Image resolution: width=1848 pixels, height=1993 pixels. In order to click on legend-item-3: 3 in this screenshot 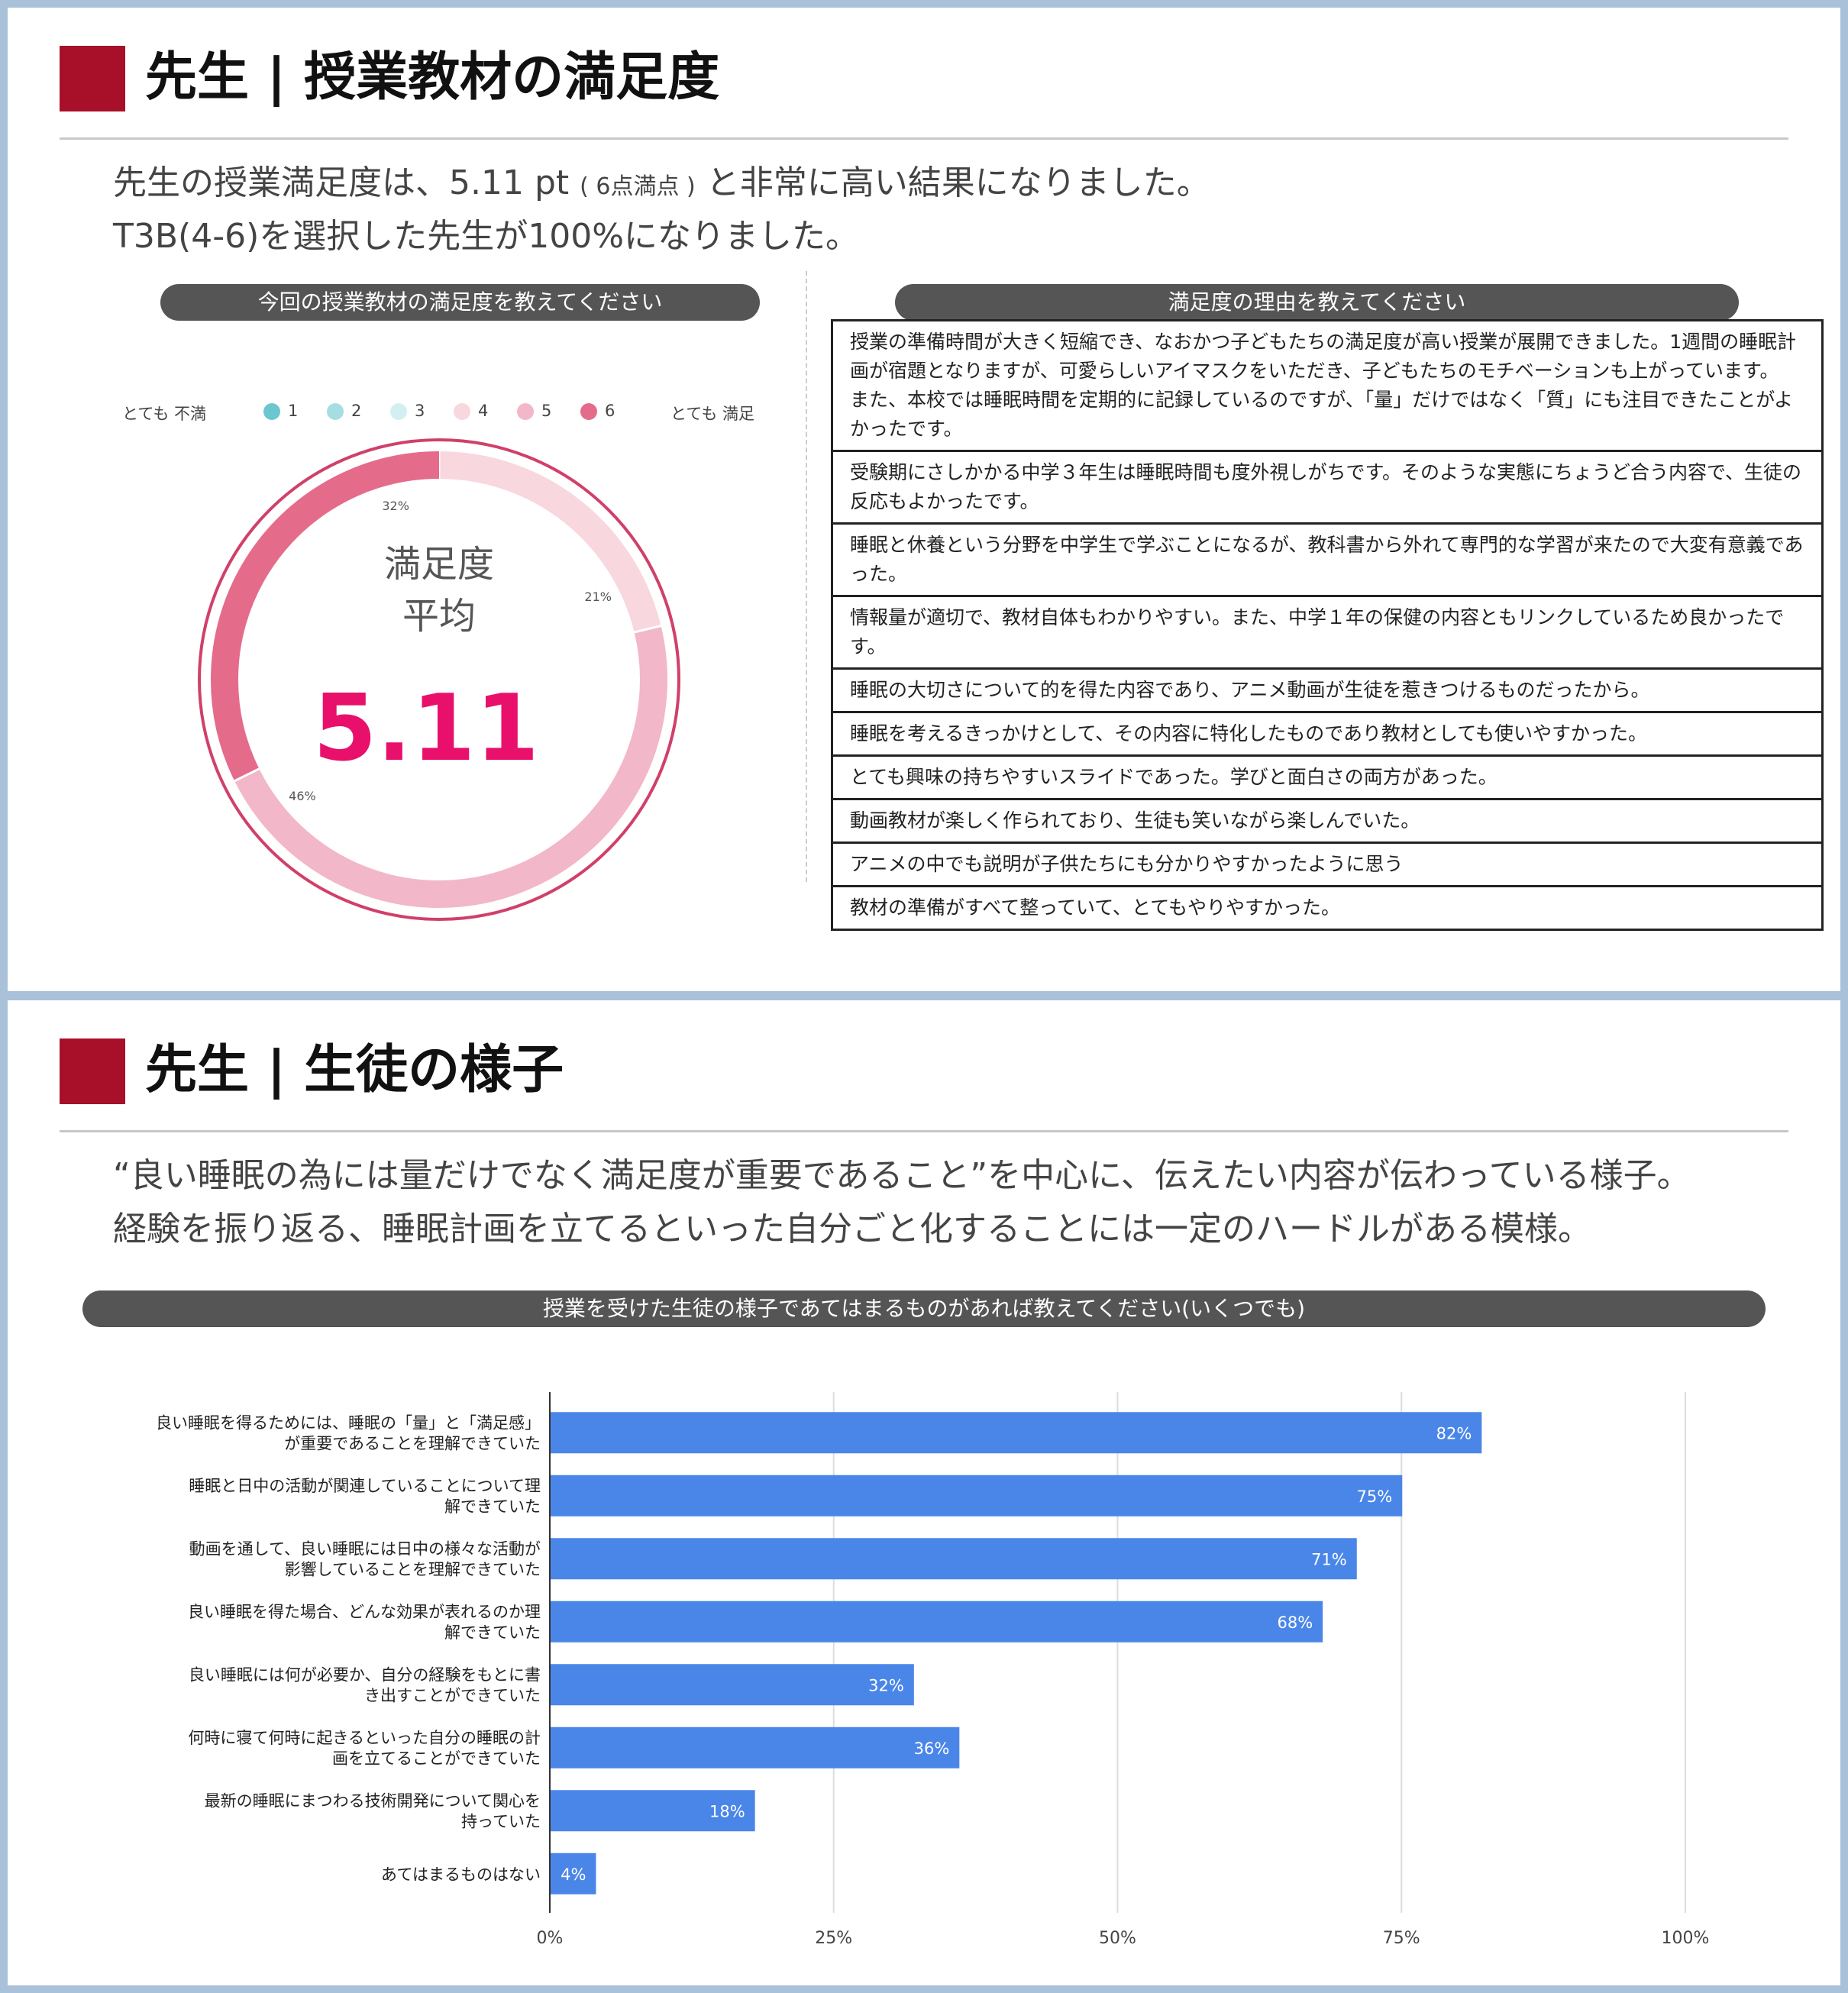, I will do `click(408, 411)`.